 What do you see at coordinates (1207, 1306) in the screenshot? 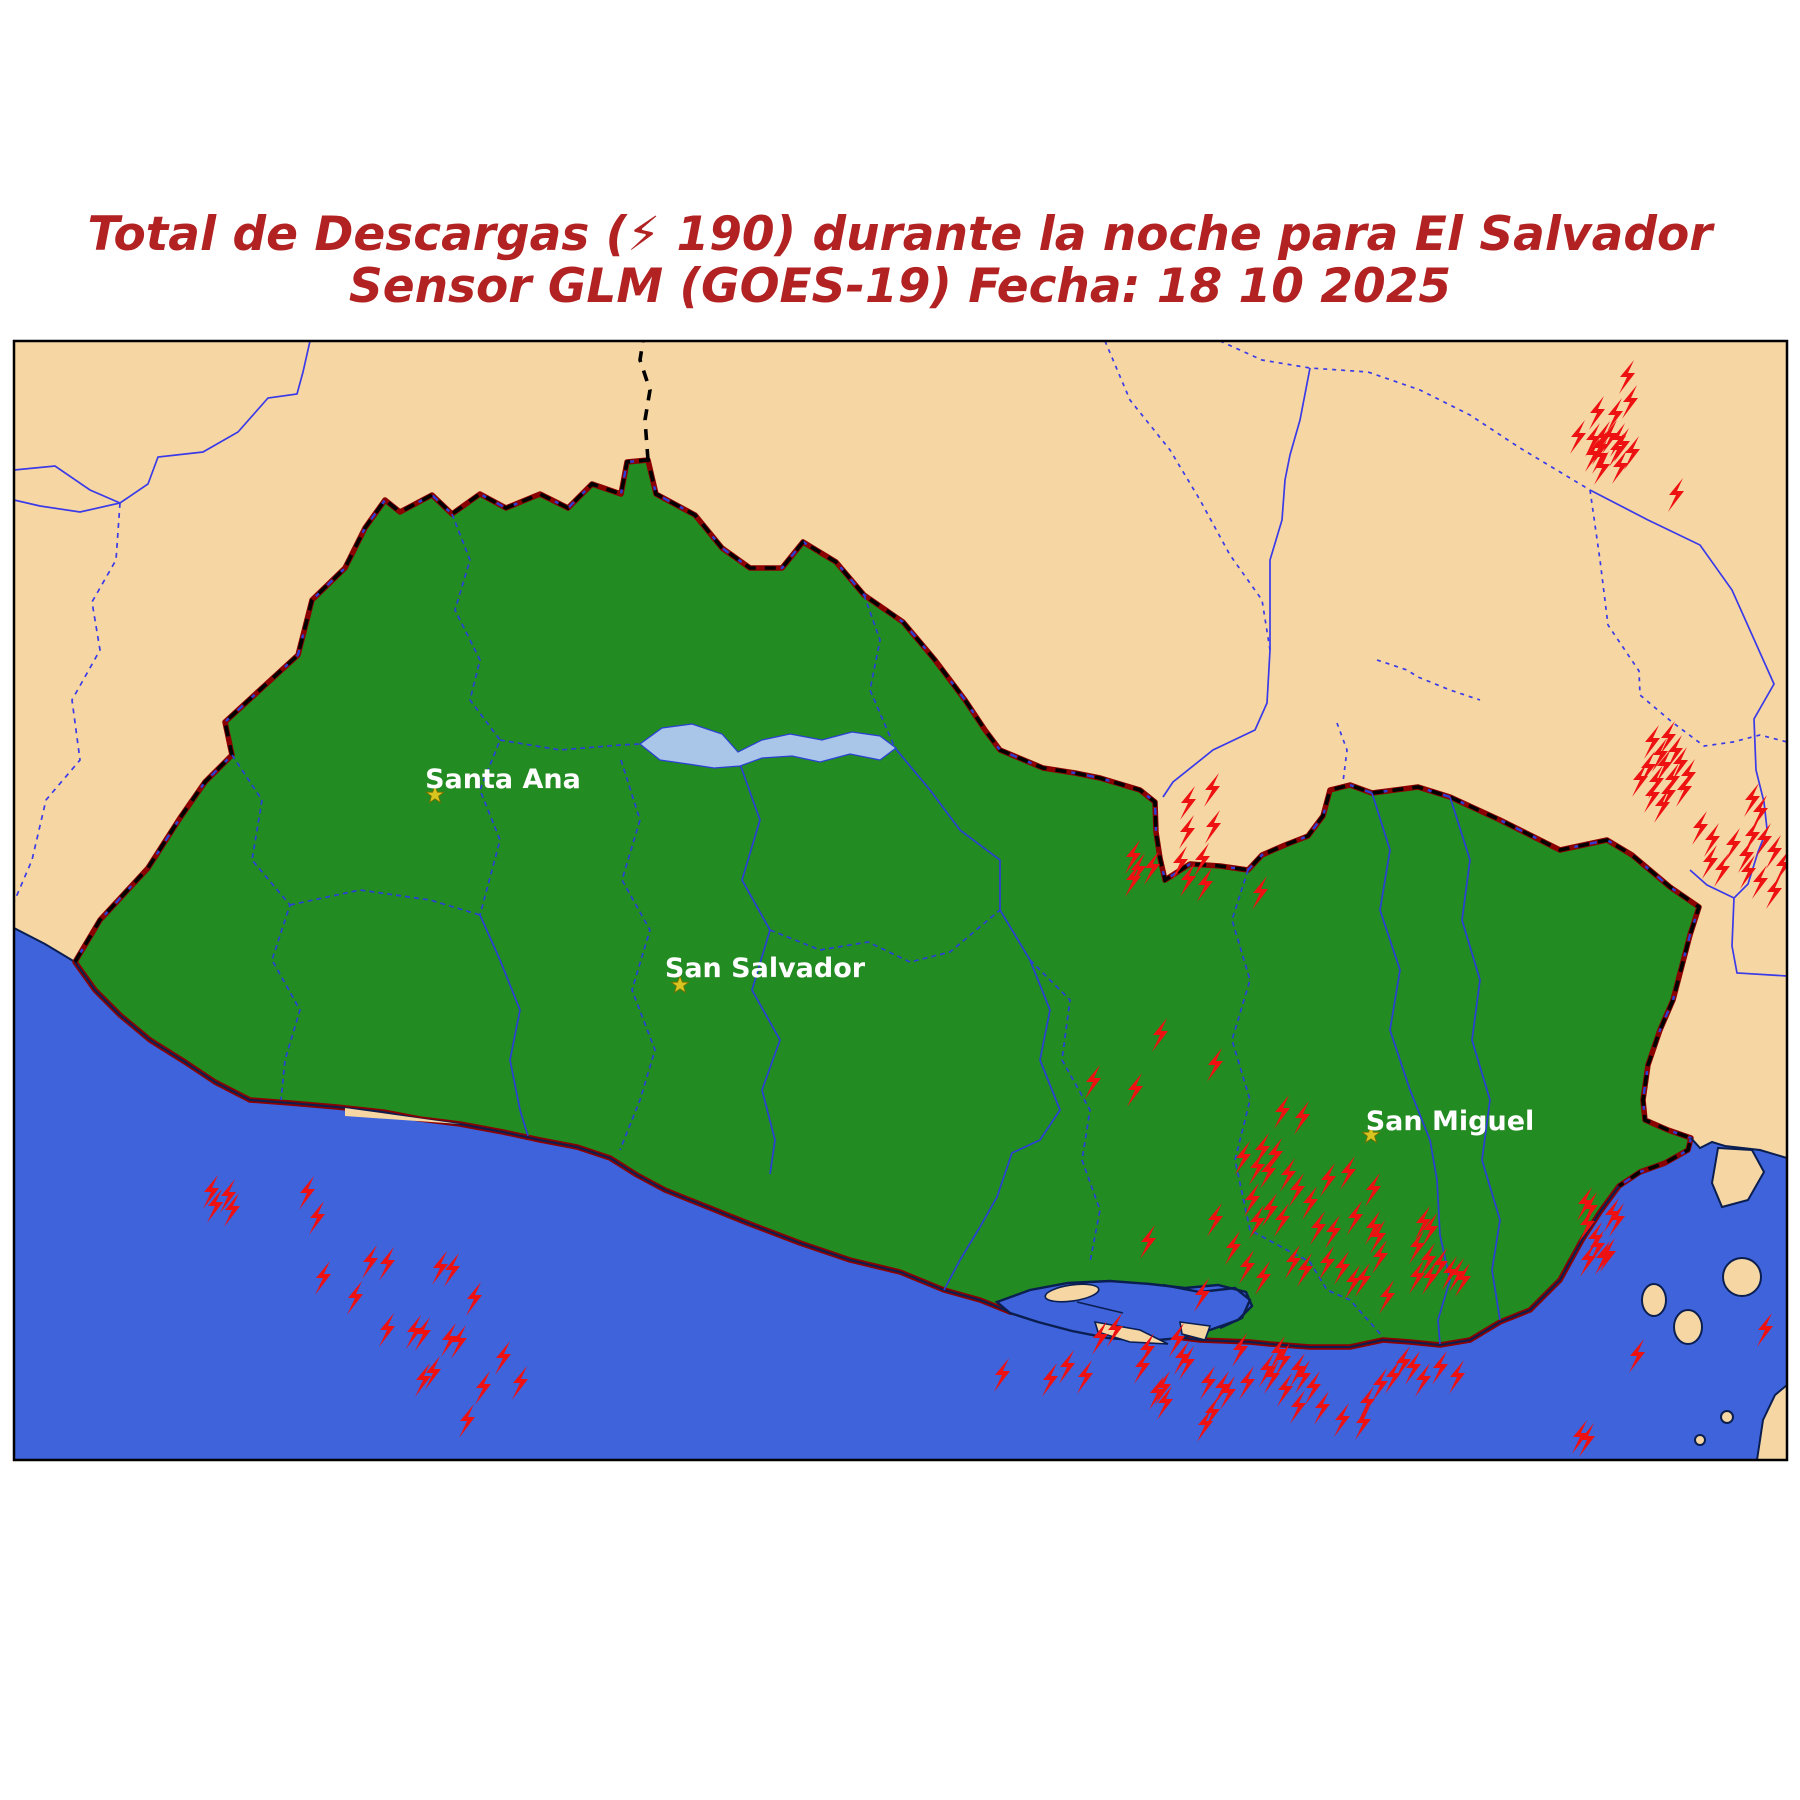
I see `bay-peninsula-outline` at bounding box center [1207, 1306].